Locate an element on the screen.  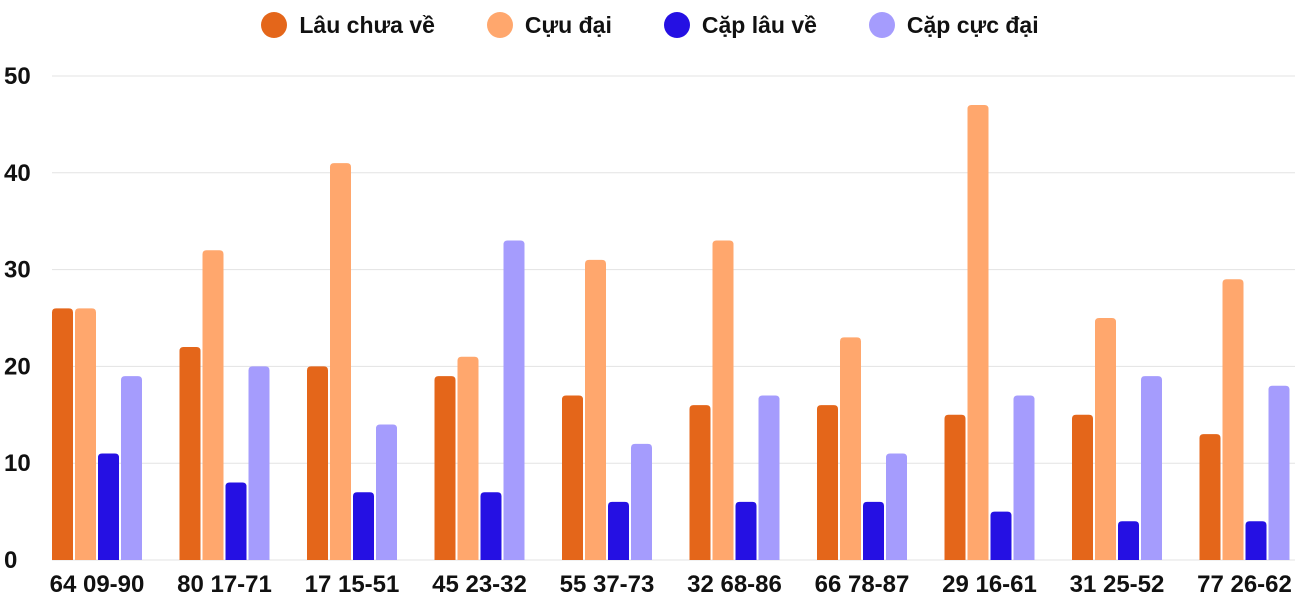
bar-2-5: Cựu đại – 55 37-73: 31 is located at coordinates (595, 409).